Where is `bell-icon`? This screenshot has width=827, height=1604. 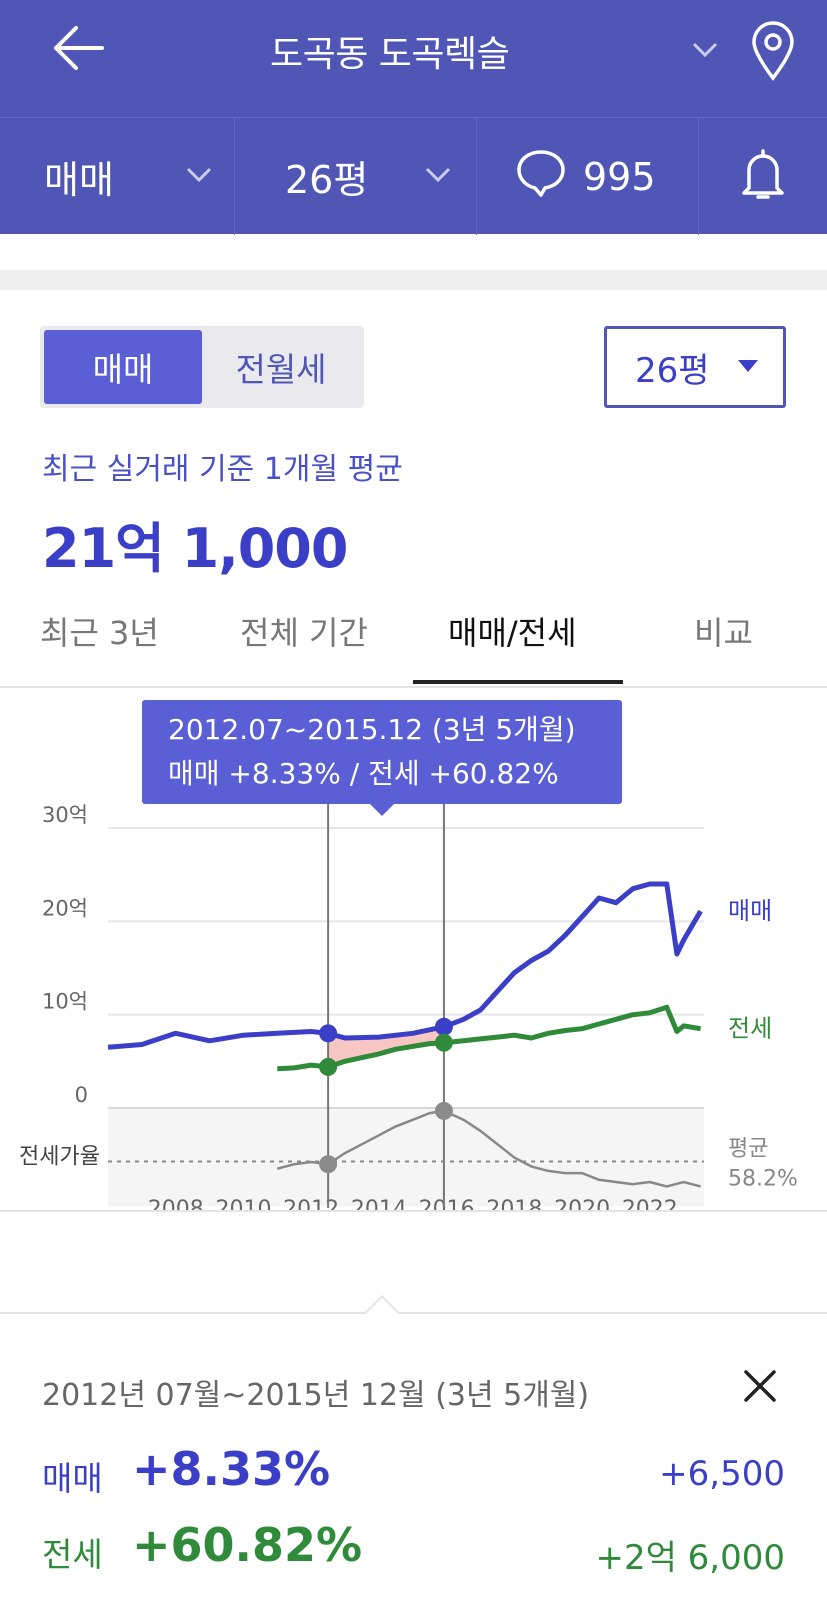
bell-icon is located at coordinates (763, 174).